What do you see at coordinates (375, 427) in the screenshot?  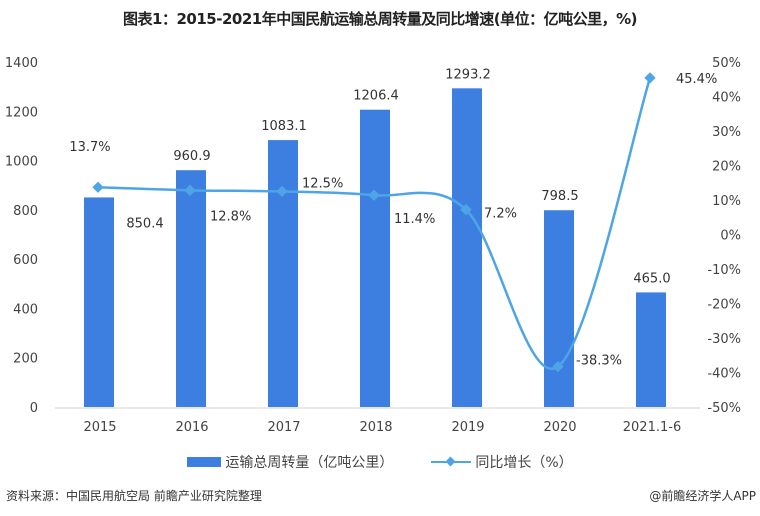 I see `x-tick-label: 2018` at bounding box center [375, 427].